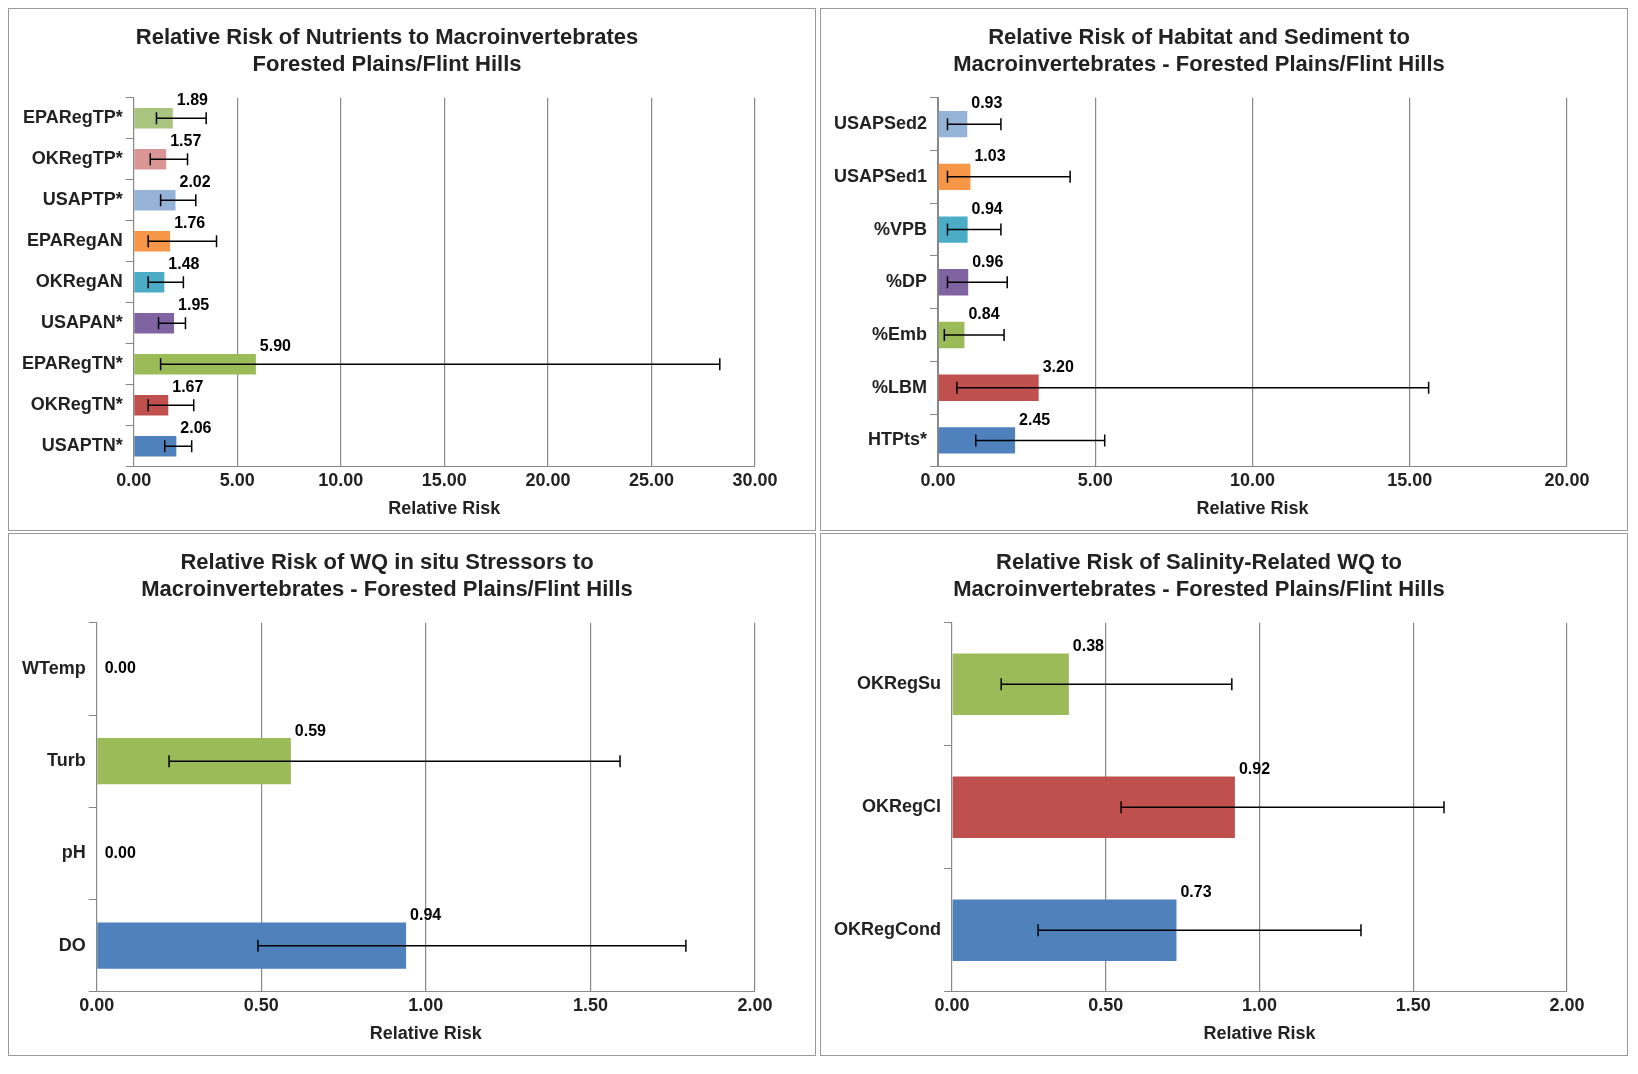  What do you see at coordinates (188, 387) in the screenshot?
I see `data-label: 1.67` at bounding box center [188, 387].